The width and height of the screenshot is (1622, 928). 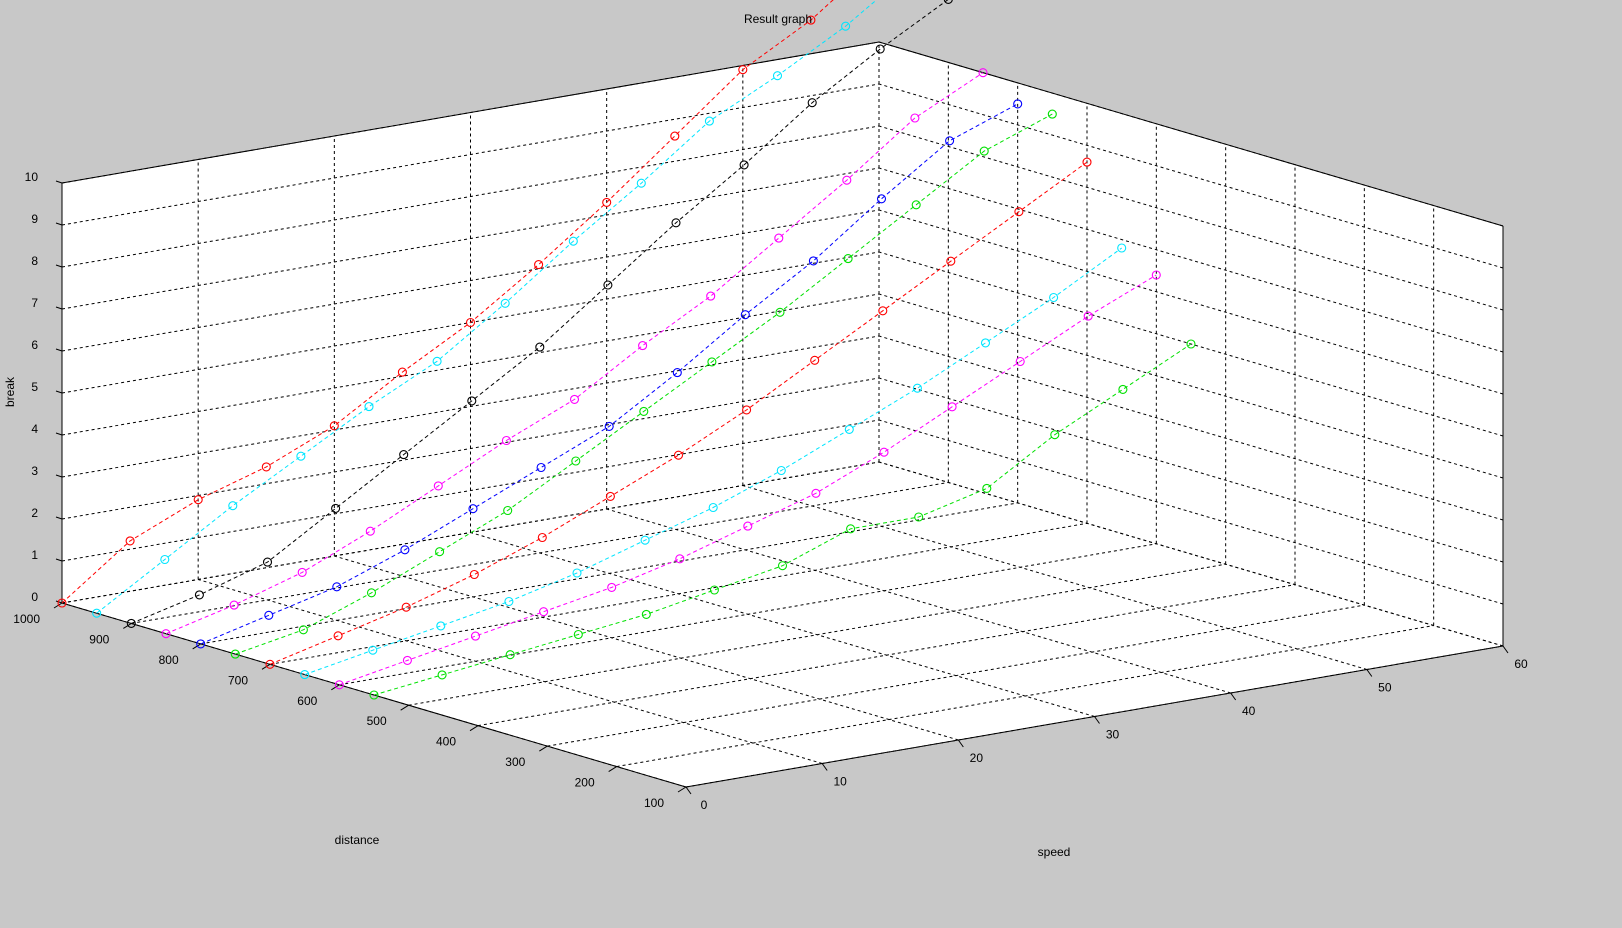 I want to click on break-tick-label: 10, so click(x=32, y=177).